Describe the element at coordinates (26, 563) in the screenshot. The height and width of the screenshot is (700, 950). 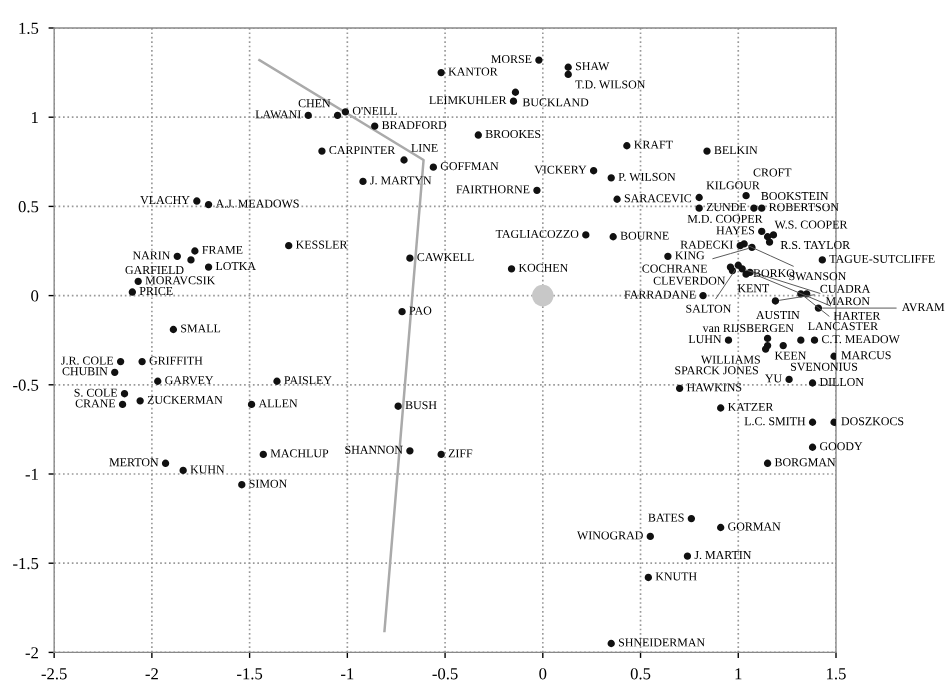
I see `y-tick-label: -1.5` at that location.